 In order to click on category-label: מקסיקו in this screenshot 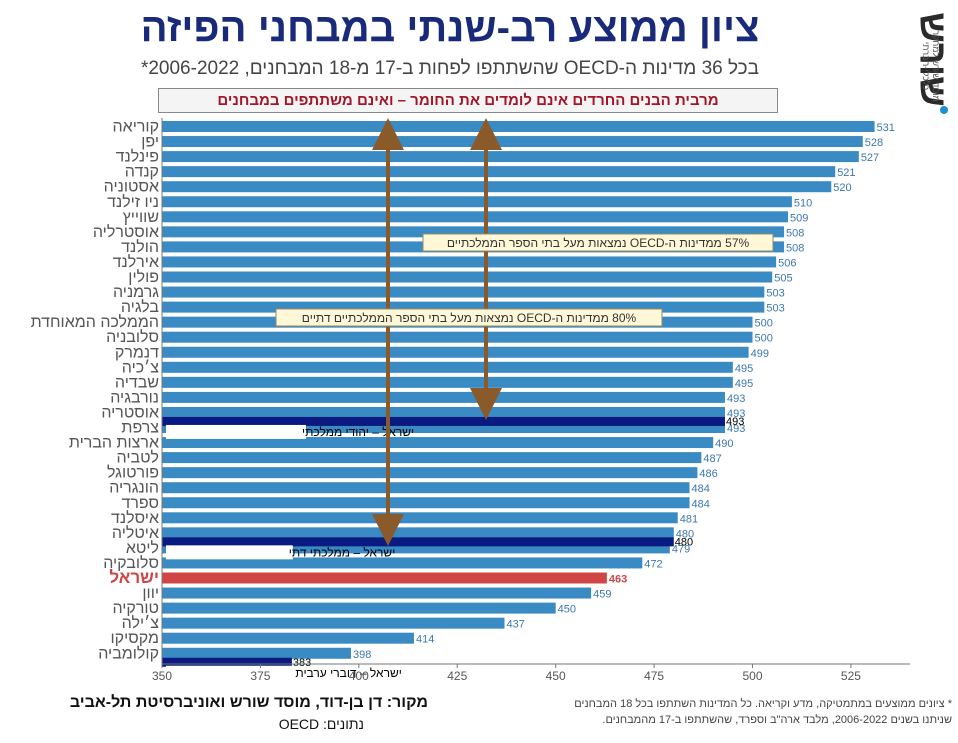, I will do `click(134, 638)`.